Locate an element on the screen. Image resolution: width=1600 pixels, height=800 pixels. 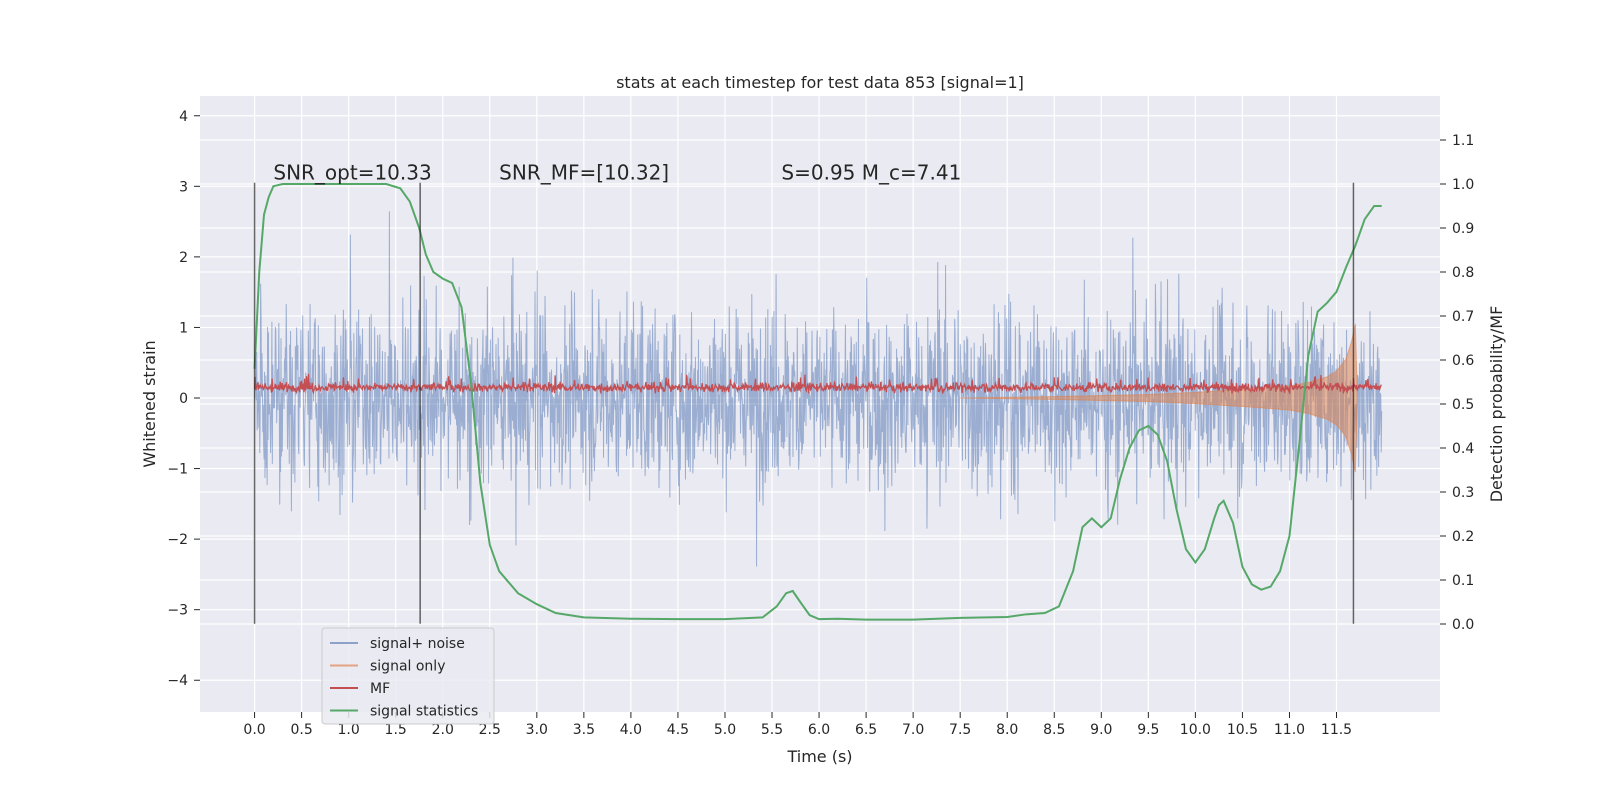
y2-tick-label: 0.8 is located at coordinates (1463, 273).